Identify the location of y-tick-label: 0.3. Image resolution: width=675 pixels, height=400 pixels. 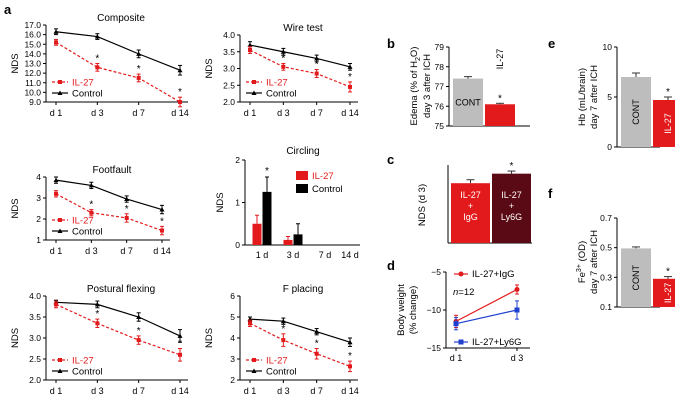
(606, 277).